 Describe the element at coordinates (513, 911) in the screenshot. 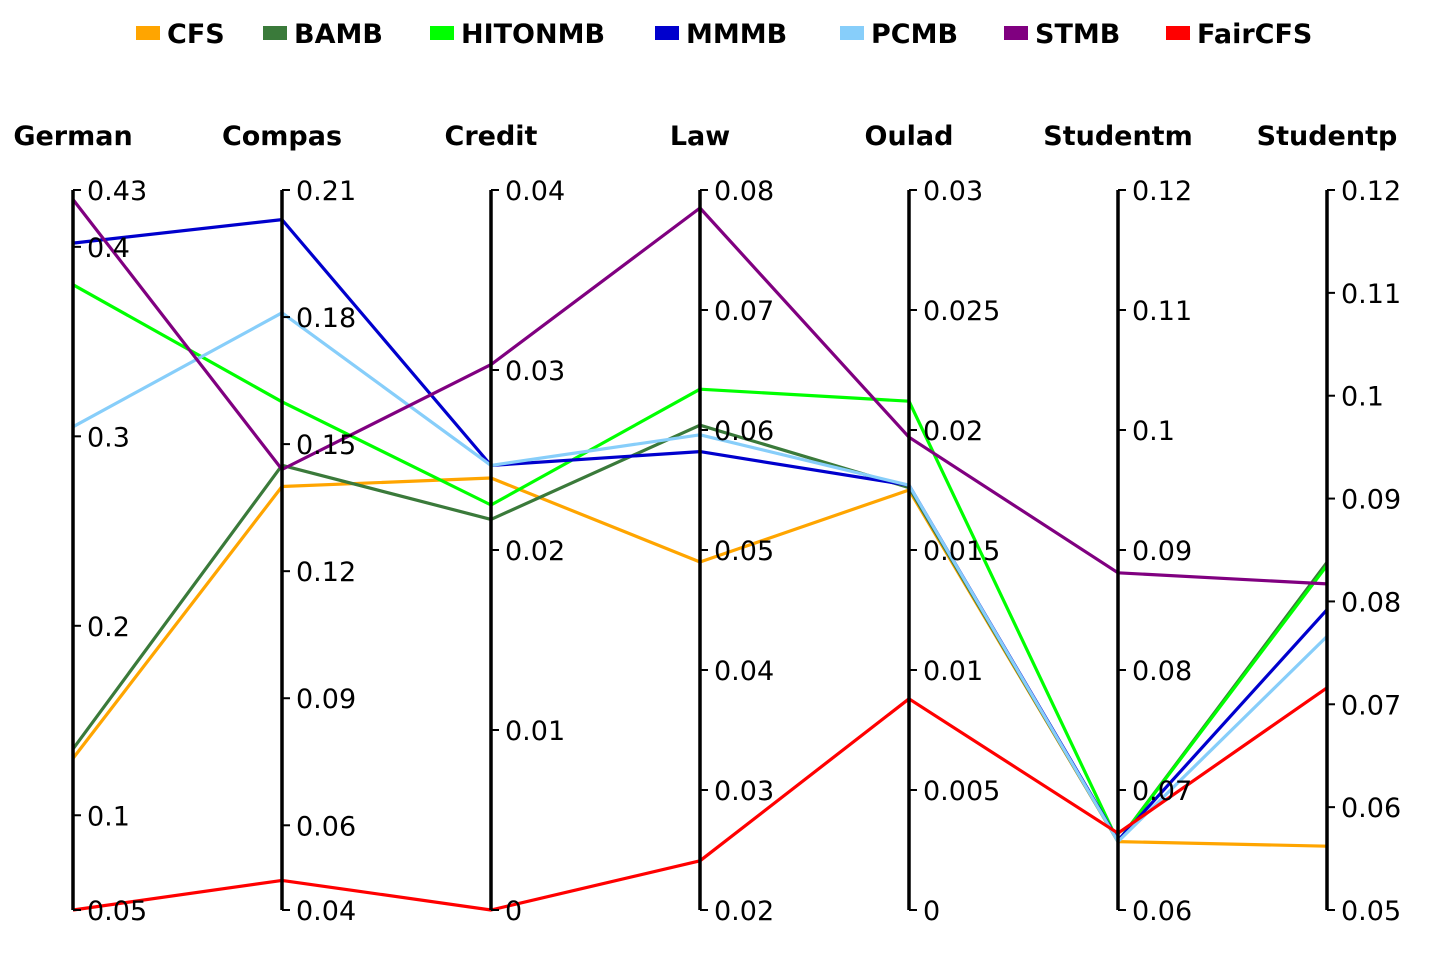

I see `tick-label-credit: 0` at that location.